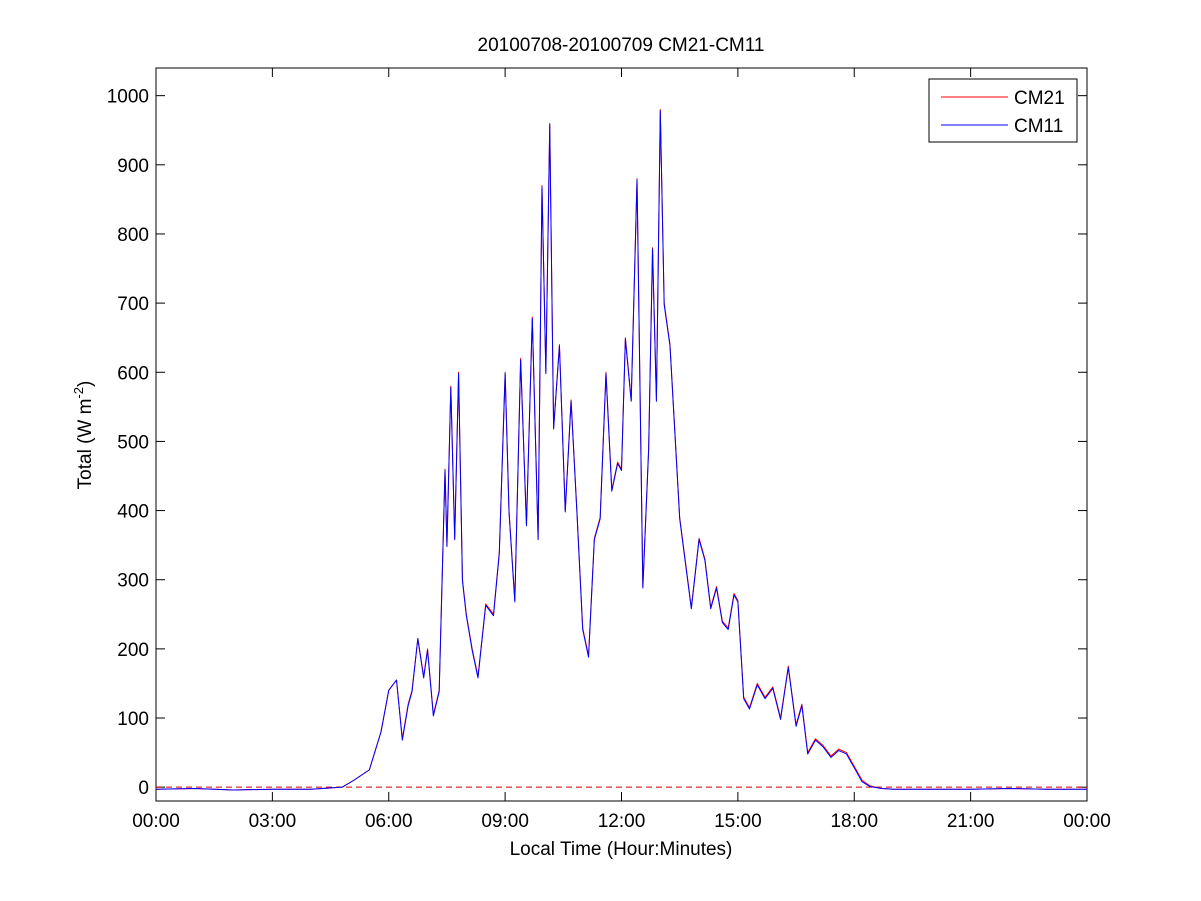  What do you see at coordinates (505, 821) in the screenshot?
I see `x-tick-label: 09:00` at bounding box center [505, 821].